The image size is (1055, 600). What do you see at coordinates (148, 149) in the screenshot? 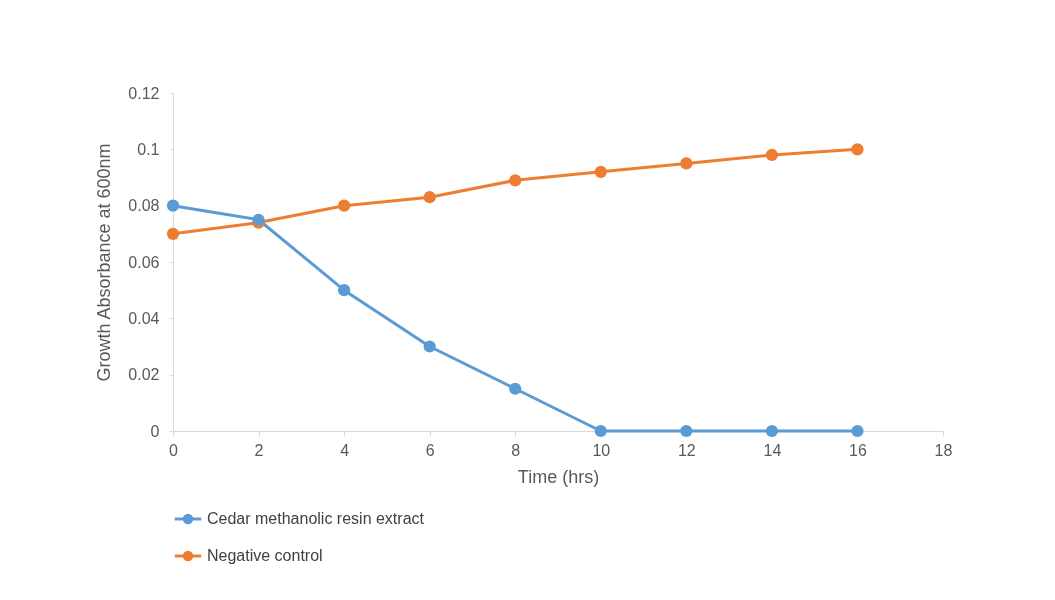
I see `y-tick-label: 0.1` at bounding box center [148, 149].